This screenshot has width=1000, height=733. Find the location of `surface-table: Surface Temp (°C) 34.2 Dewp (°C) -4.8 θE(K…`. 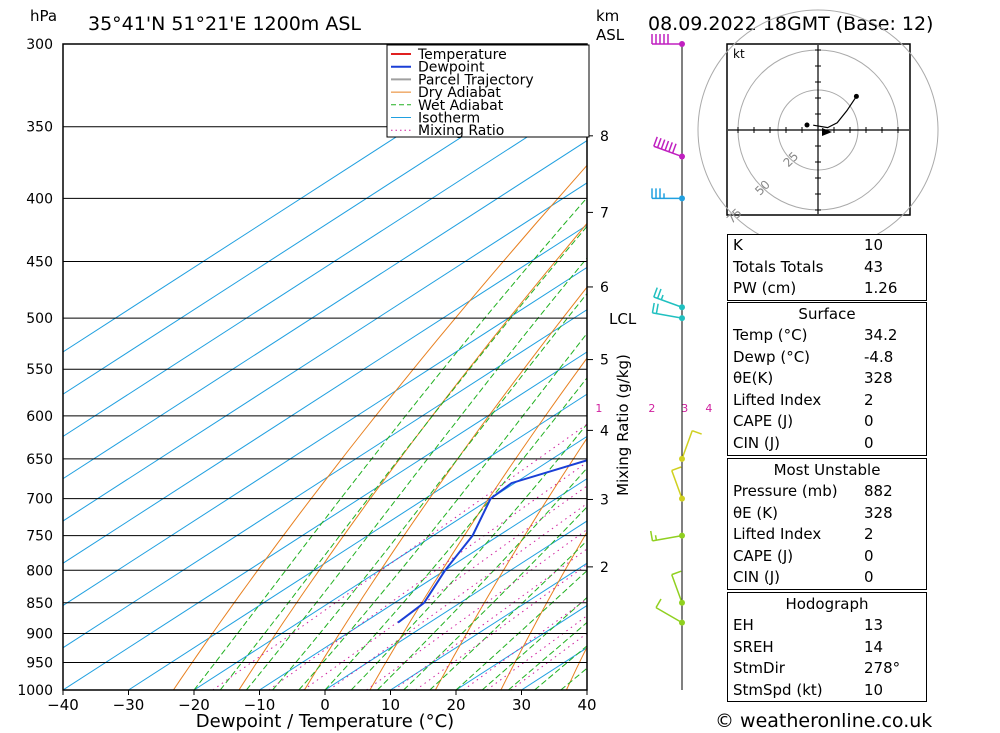

surface-table: Surface Temp (°C) 34.2 Dewp (°C) -4.8 θE(K… is located at coordinates (827, 379).